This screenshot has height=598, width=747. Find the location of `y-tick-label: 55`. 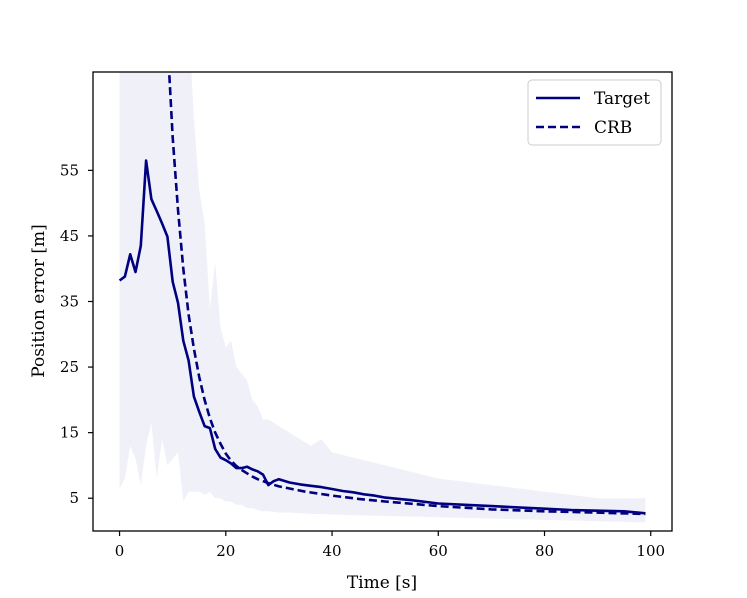

y-tick-label: 55 is located at coordinates (69, 170).